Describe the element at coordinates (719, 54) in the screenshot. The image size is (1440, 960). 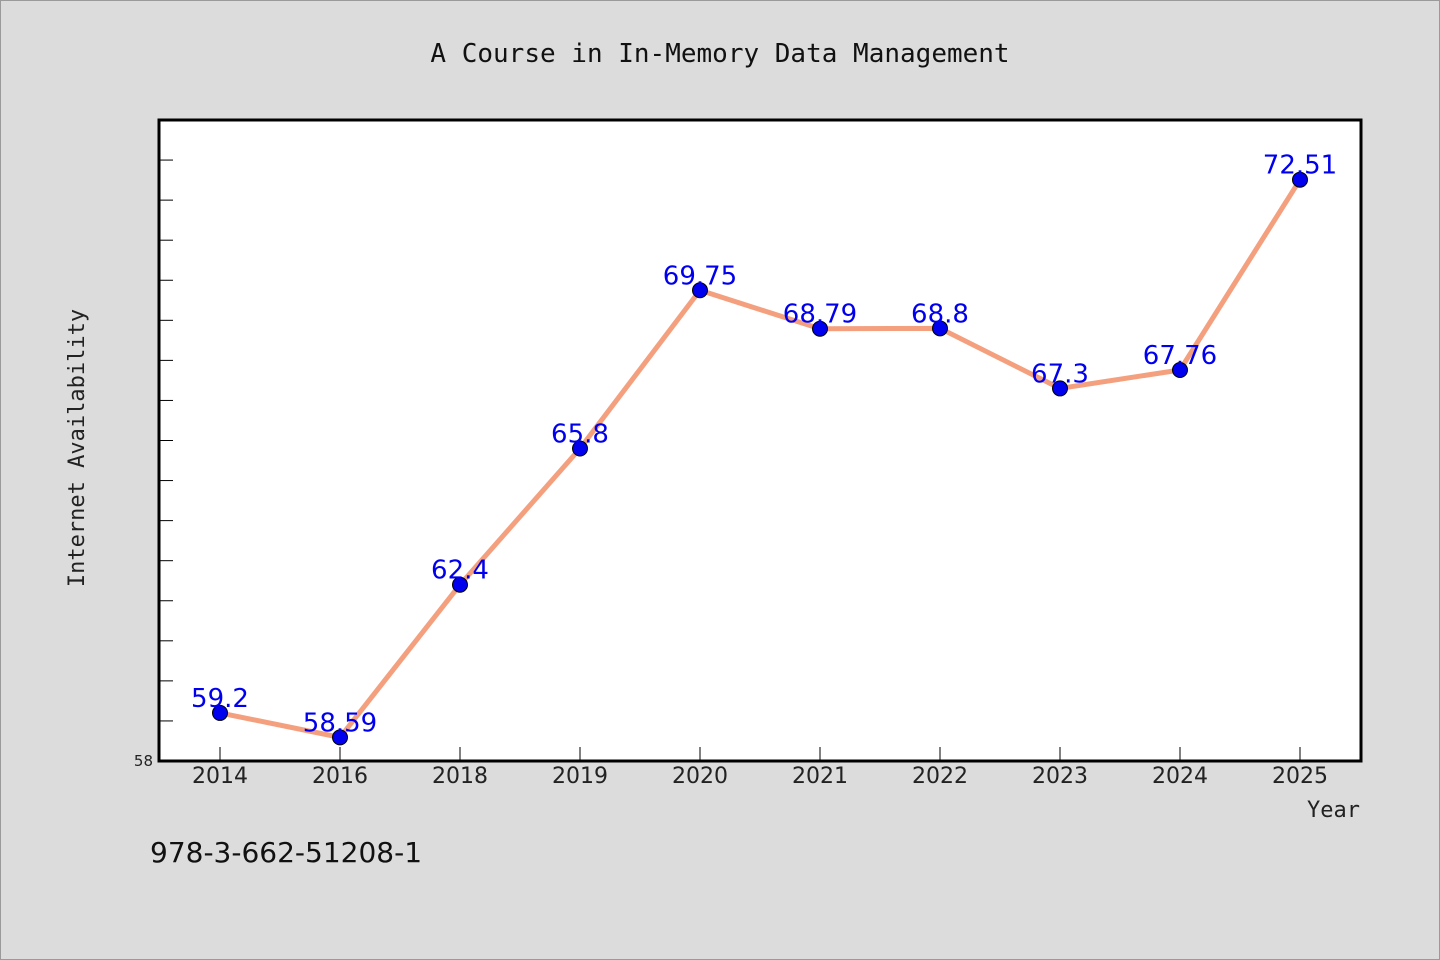
I see `chart-title: A Course in In-Memory Data Management` at that location.